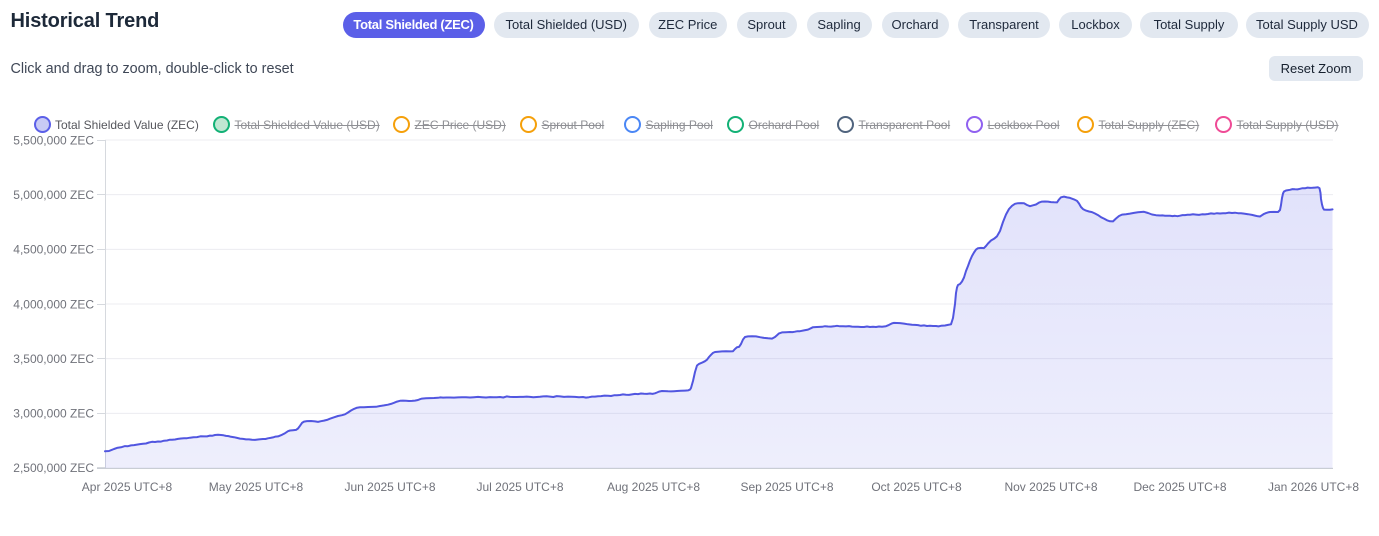  I want to click on svg-text: Aug 2025 UTC+8, so click(653, 487).